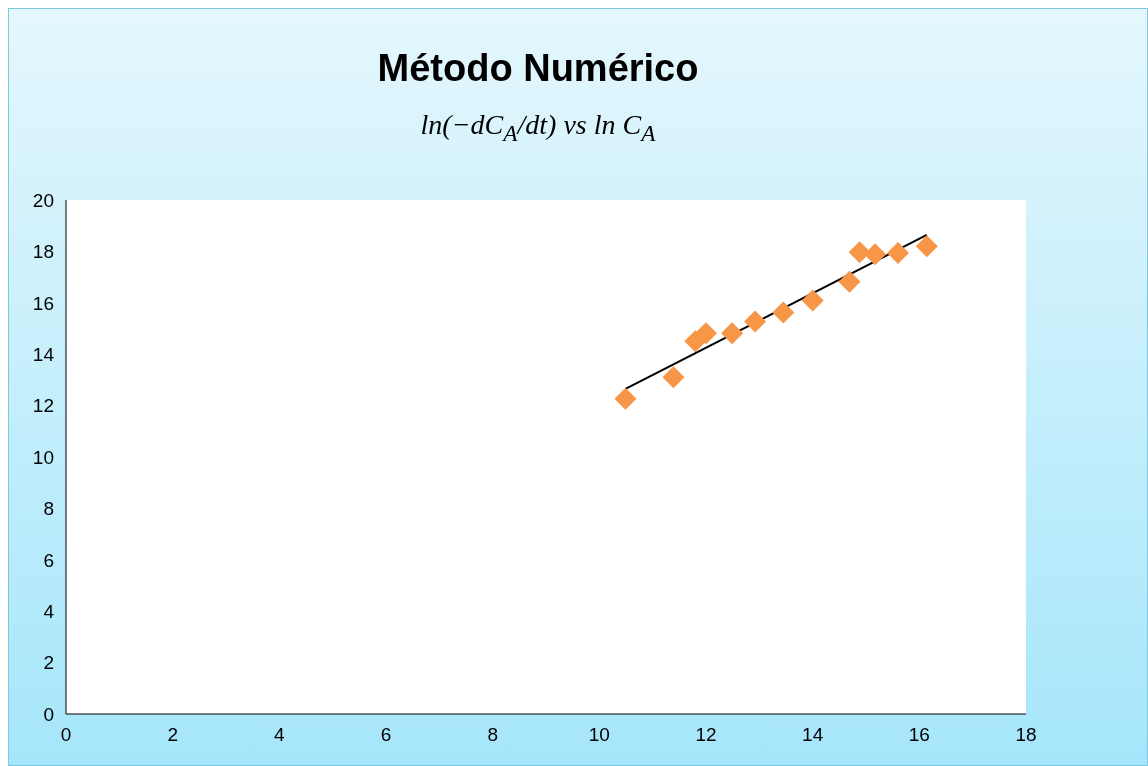 This screenshot has width=1148, height=766. I want to click on x-tick-label: 12, so click(706, 735).